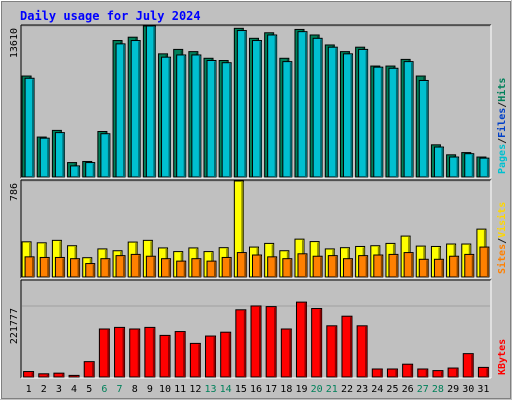 The width and height of the screenshot is (512, 400). I want to click on x-tick-label: 9, so click(150, 389).